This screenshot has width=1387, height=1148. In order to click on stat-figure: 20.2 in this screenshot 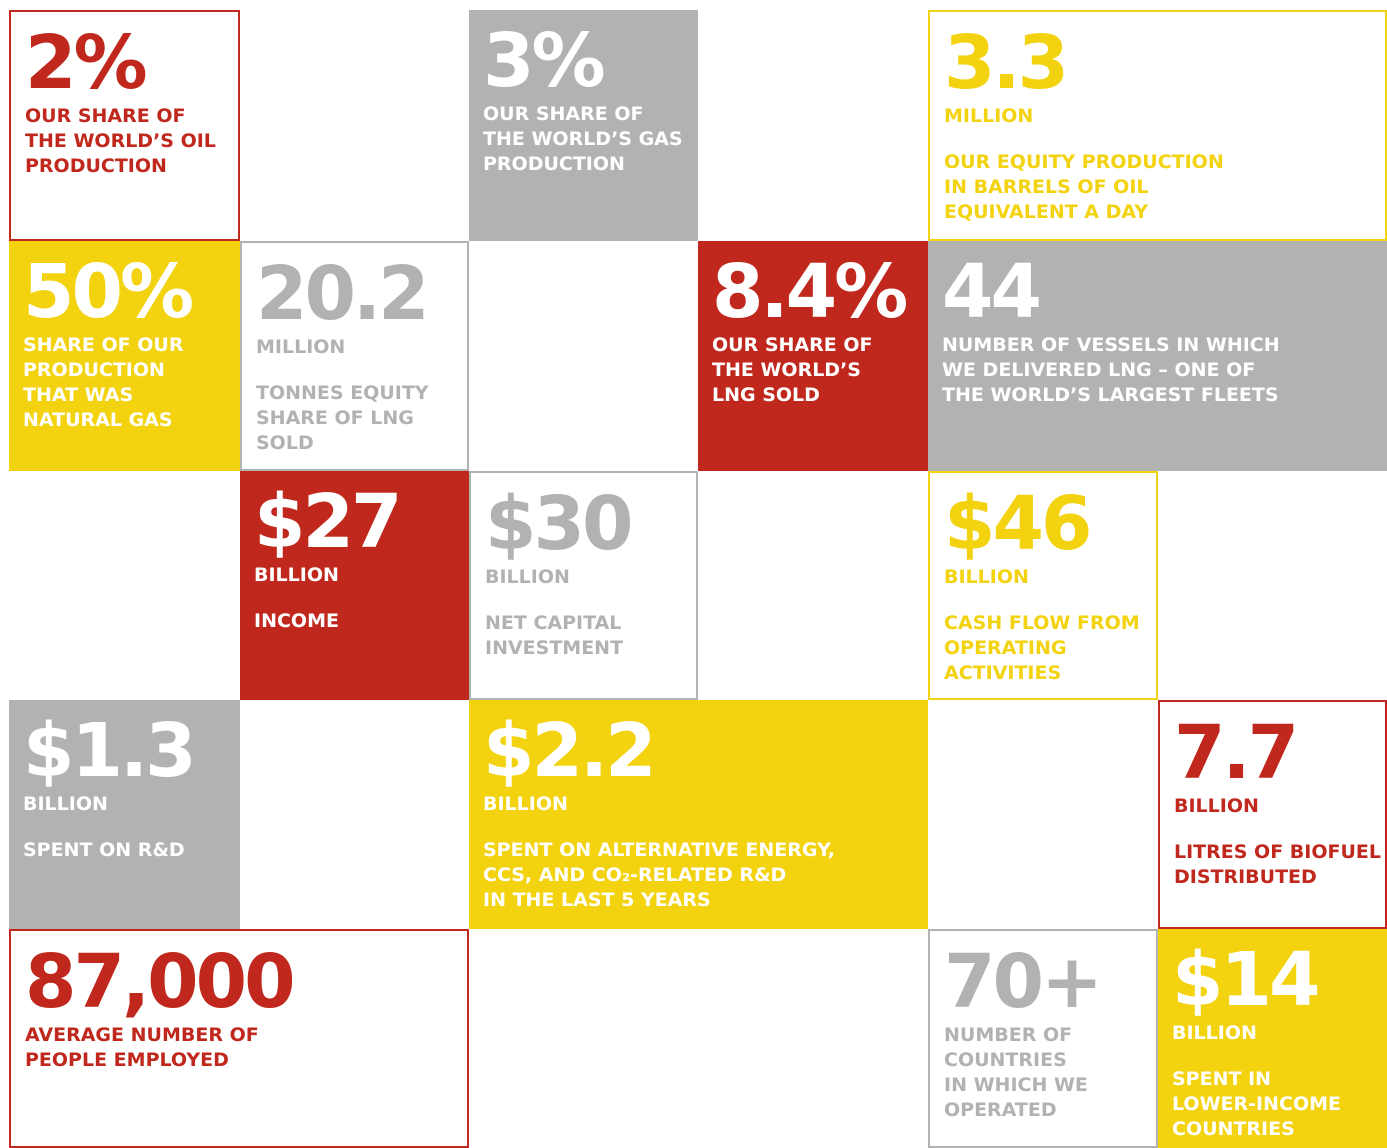, I will do `click(343, 294)`.